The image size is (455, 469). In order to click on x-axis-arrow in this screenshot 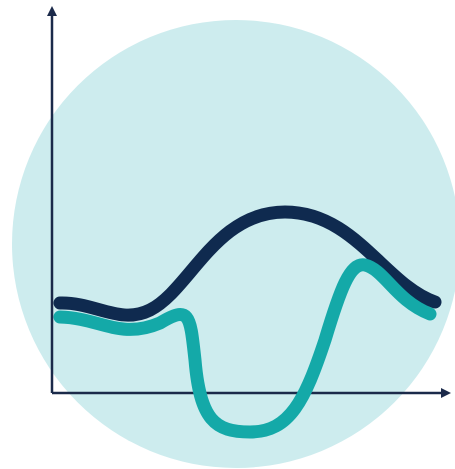, I will do `click(446, 393)`.